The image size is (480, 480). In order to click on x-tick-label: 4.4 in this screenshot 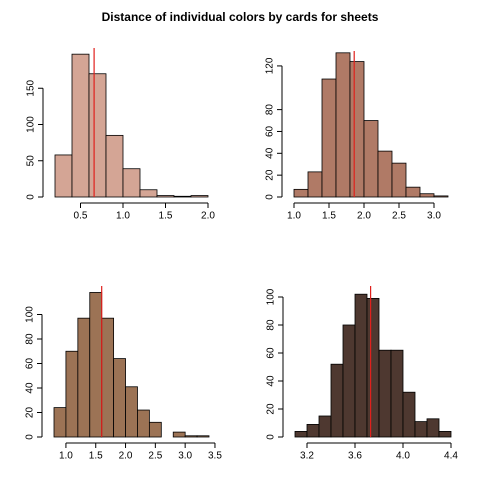, I will do `click(451, 456)`.